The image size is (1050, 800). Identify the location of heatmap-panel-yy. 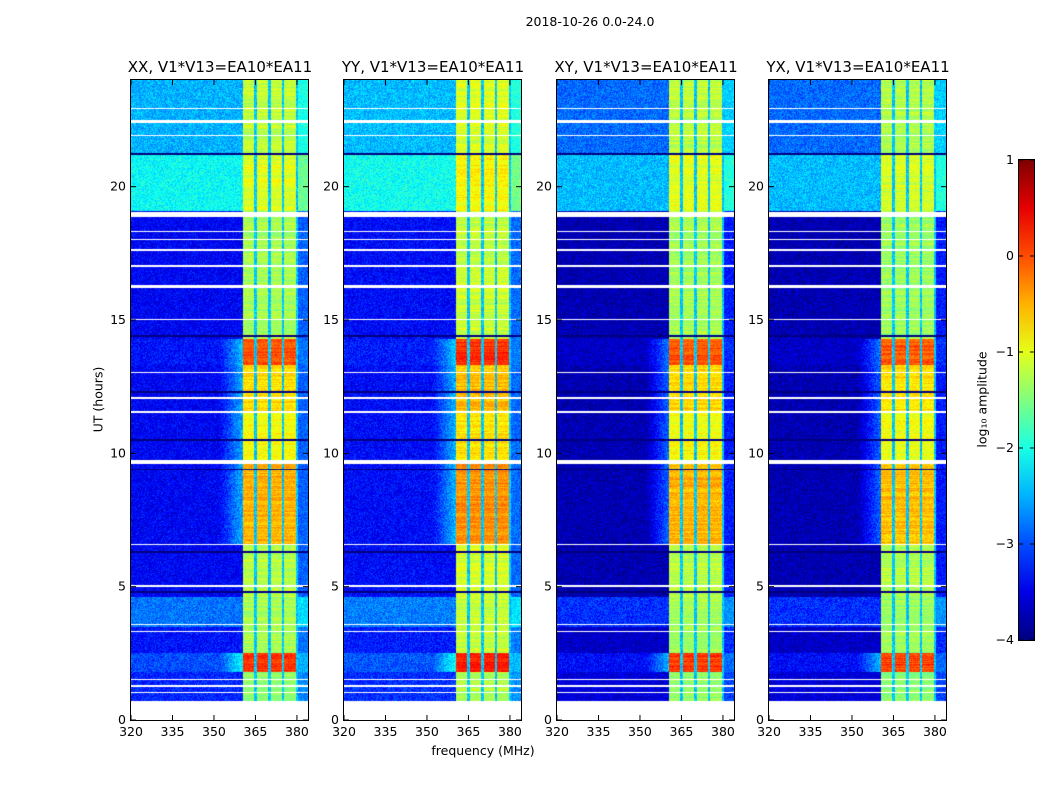
(432, 400).